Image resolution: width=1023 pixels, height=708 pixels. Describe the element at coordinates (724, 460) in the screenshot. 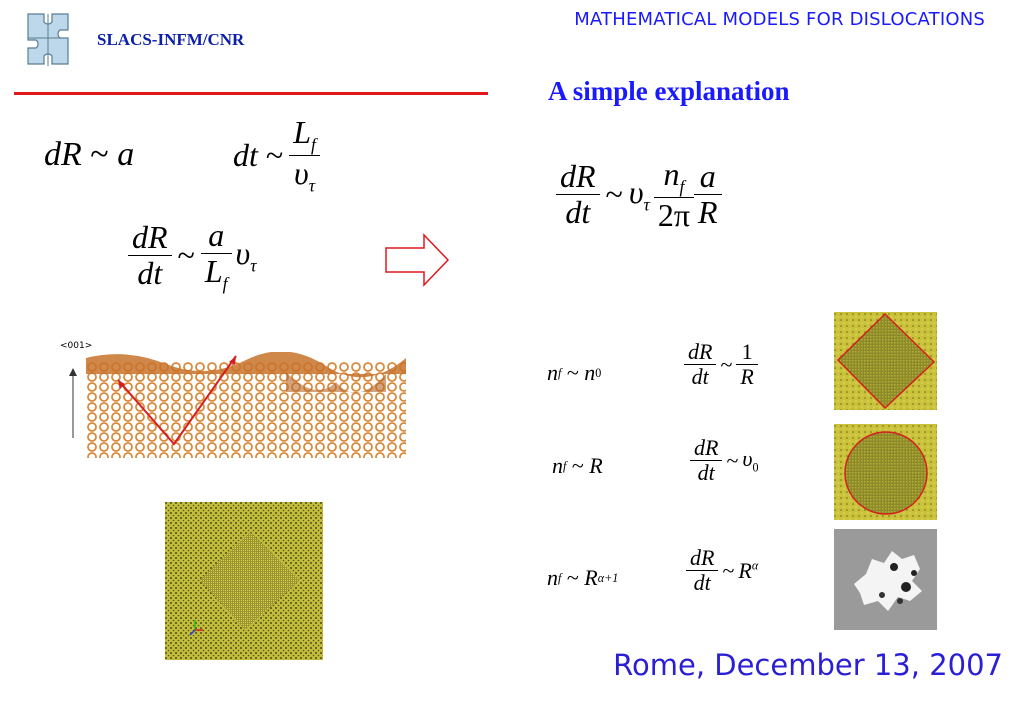

I see `case2-rate: dR dt ~ υ0` at that location.